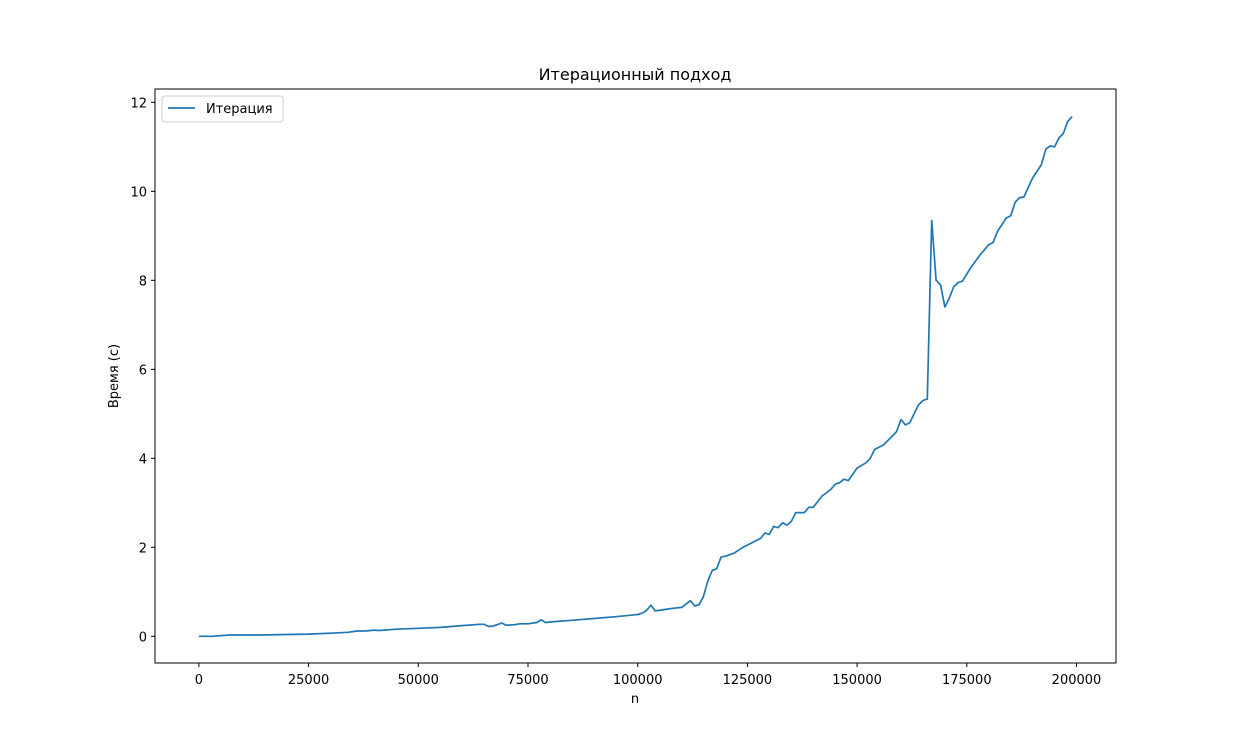  Describe the element at coordinates (143, 637) in the screenshot. I see `y-tick-label: 0` at that location.